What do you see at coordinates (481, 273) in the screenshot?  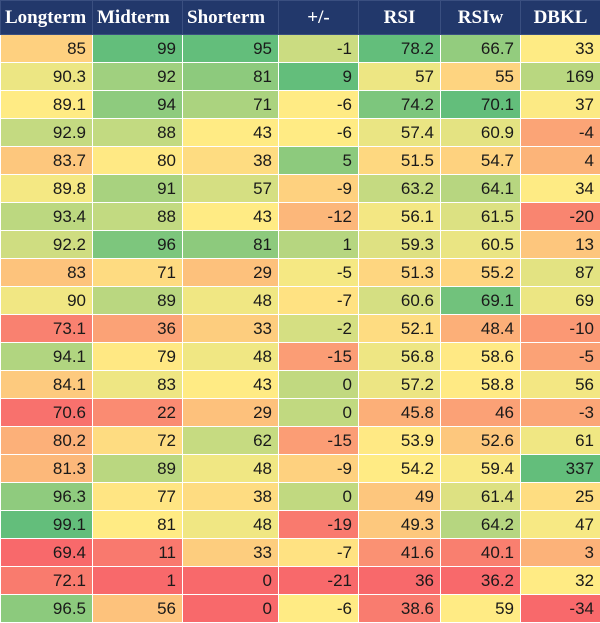 I see `cell-rsiw: 55.2` at bounding box center [481, 273].